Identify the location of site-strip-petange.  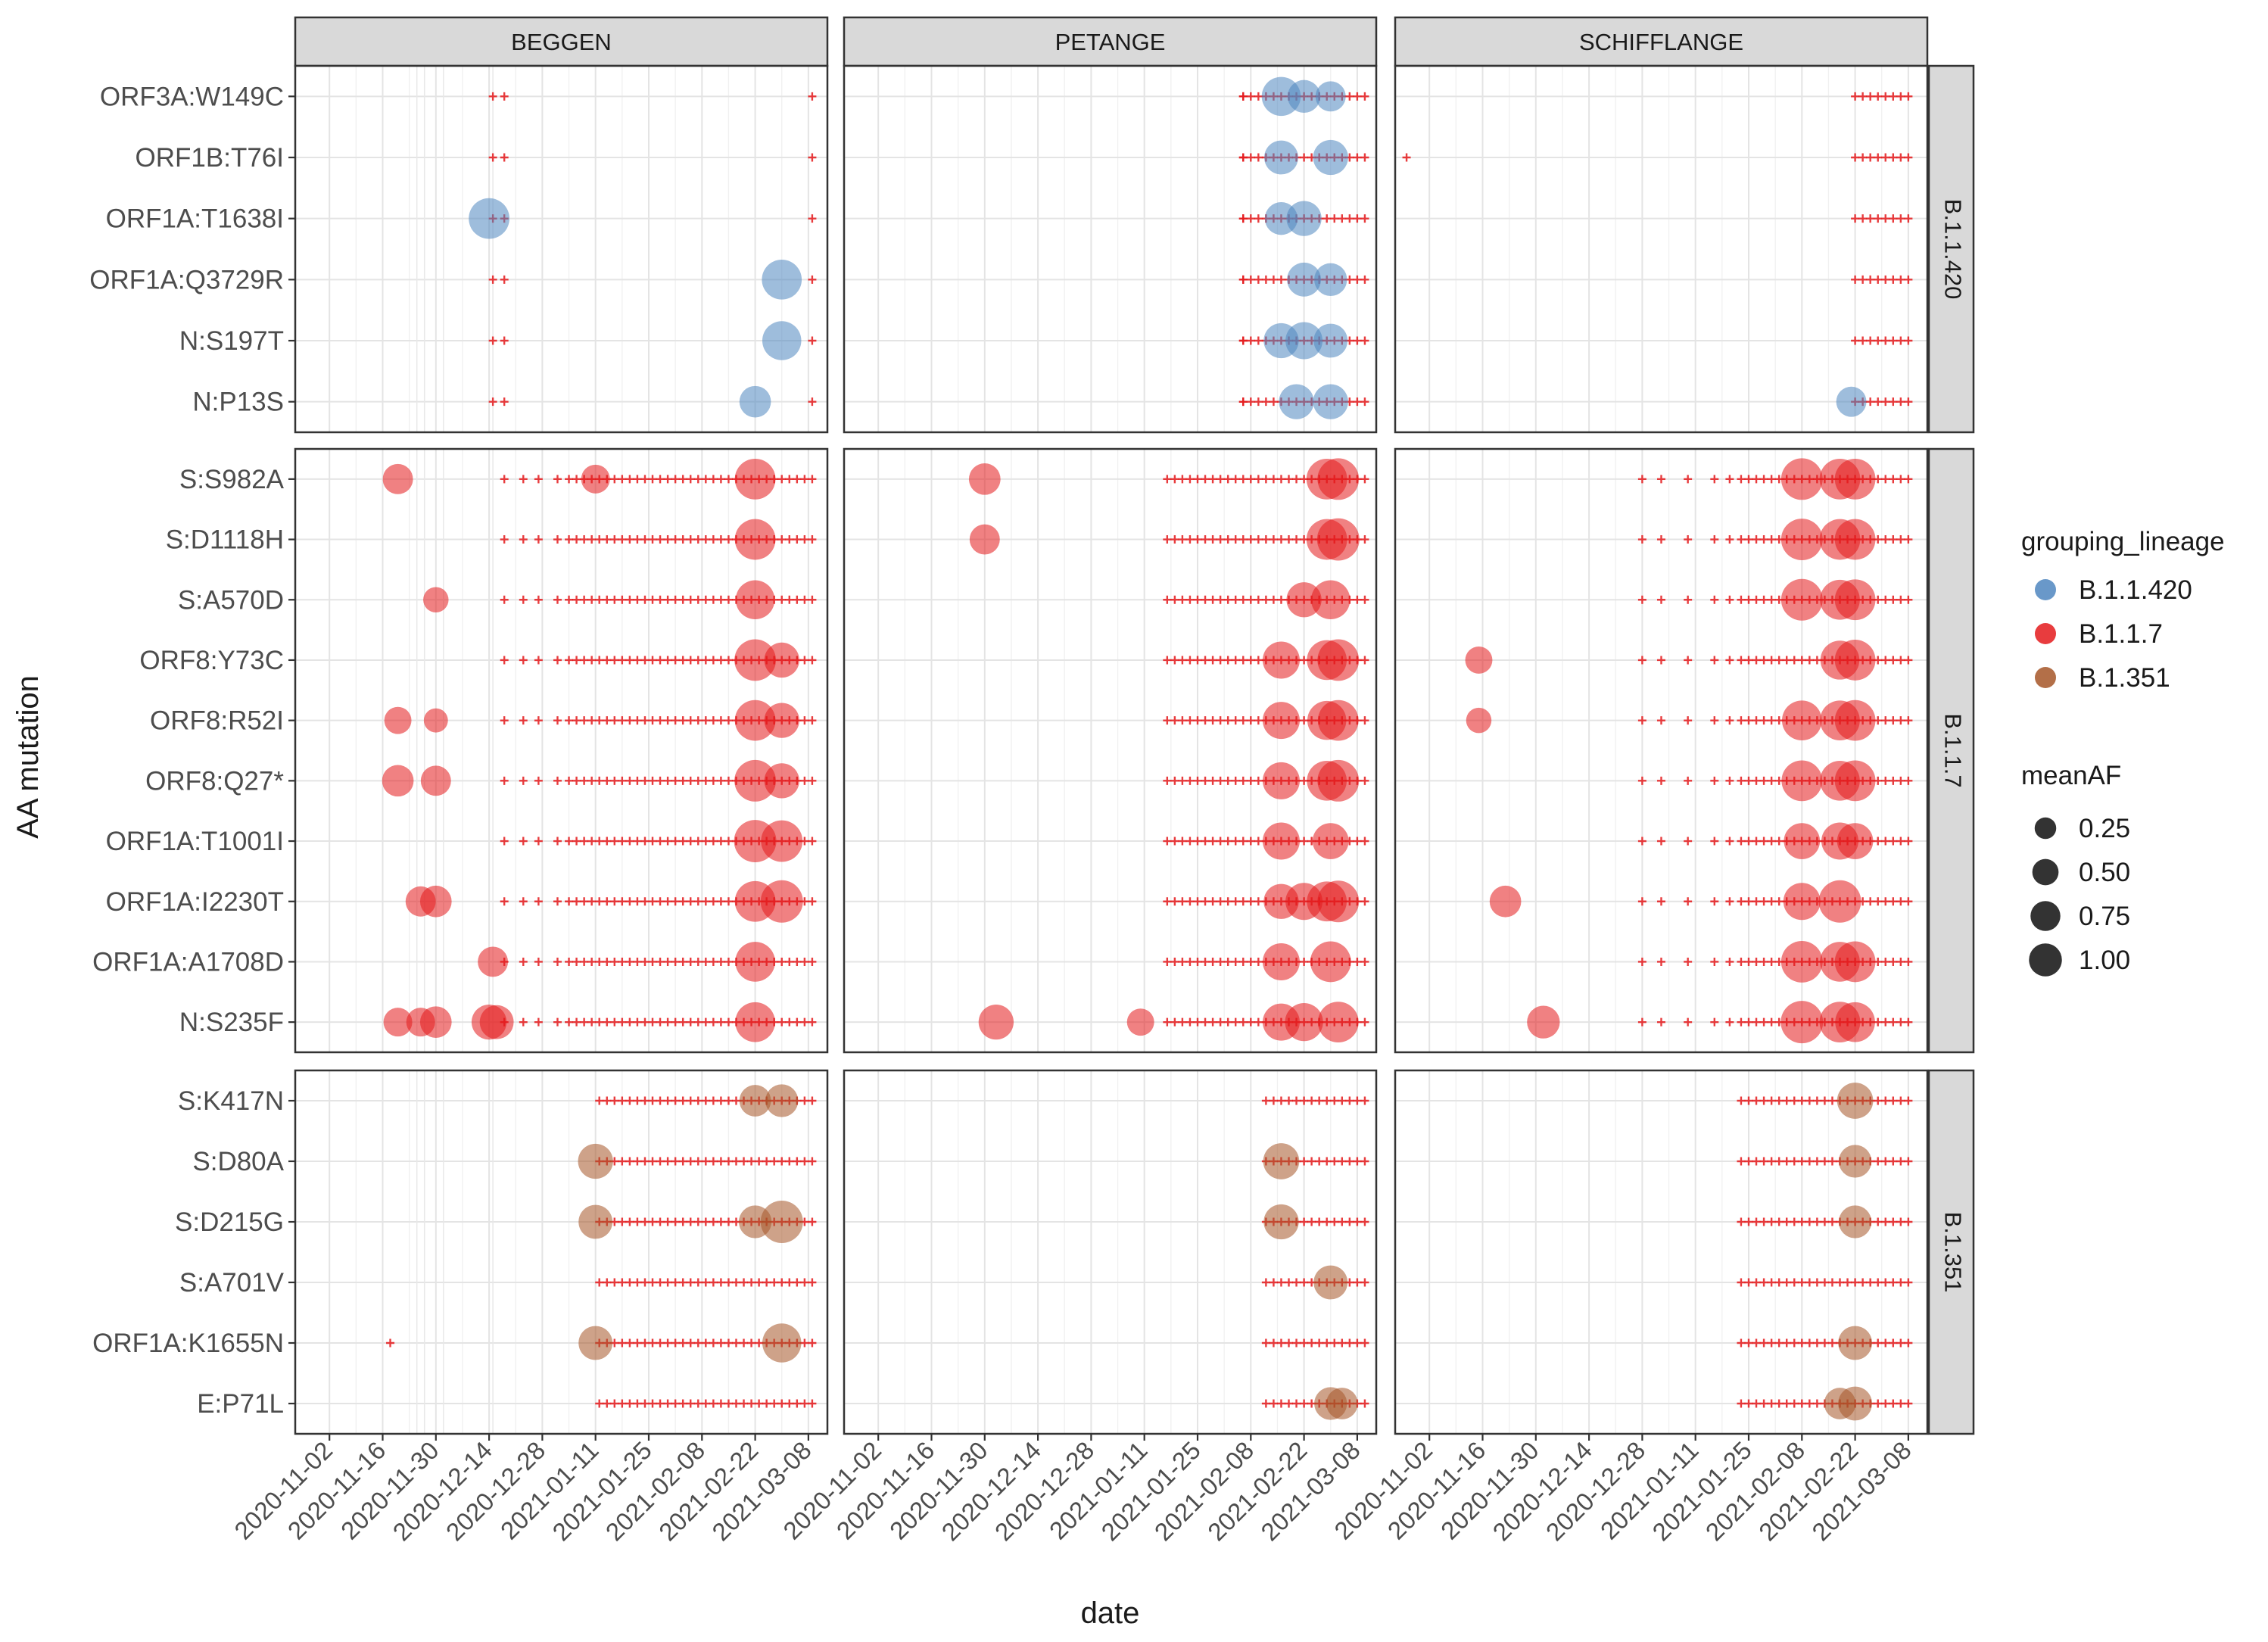
(1110, 41).